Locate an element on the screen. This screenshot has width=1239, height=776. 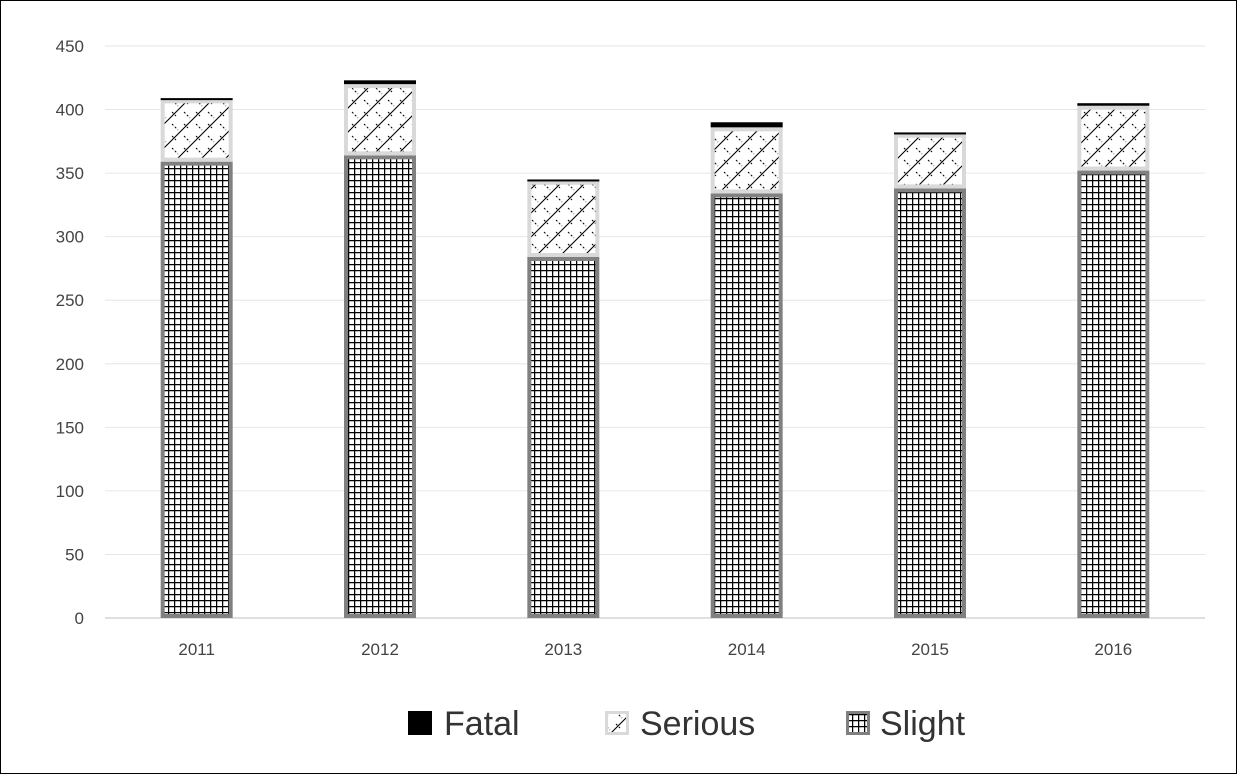
x-tick-label: 2015 is located at coordinates (930, 649).